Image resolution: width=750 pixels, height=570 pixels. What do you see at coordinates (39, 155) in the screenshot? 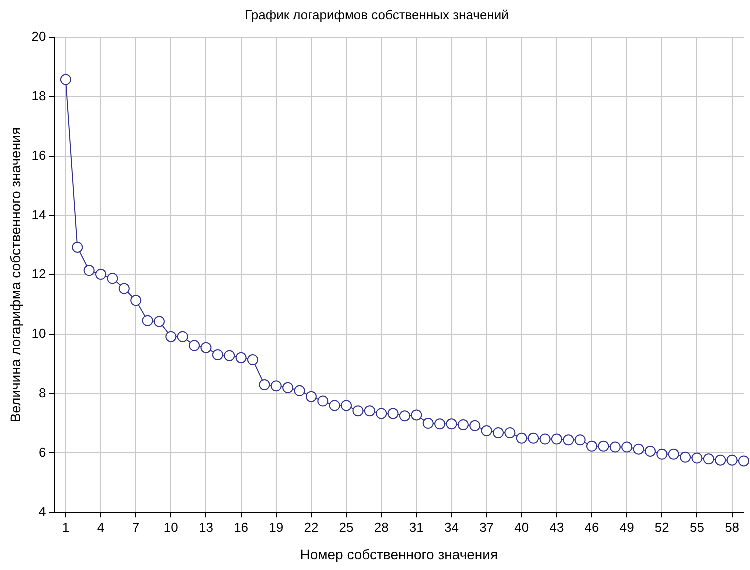
I see `y-tick-label: 16` at bounding box center [39, 155].